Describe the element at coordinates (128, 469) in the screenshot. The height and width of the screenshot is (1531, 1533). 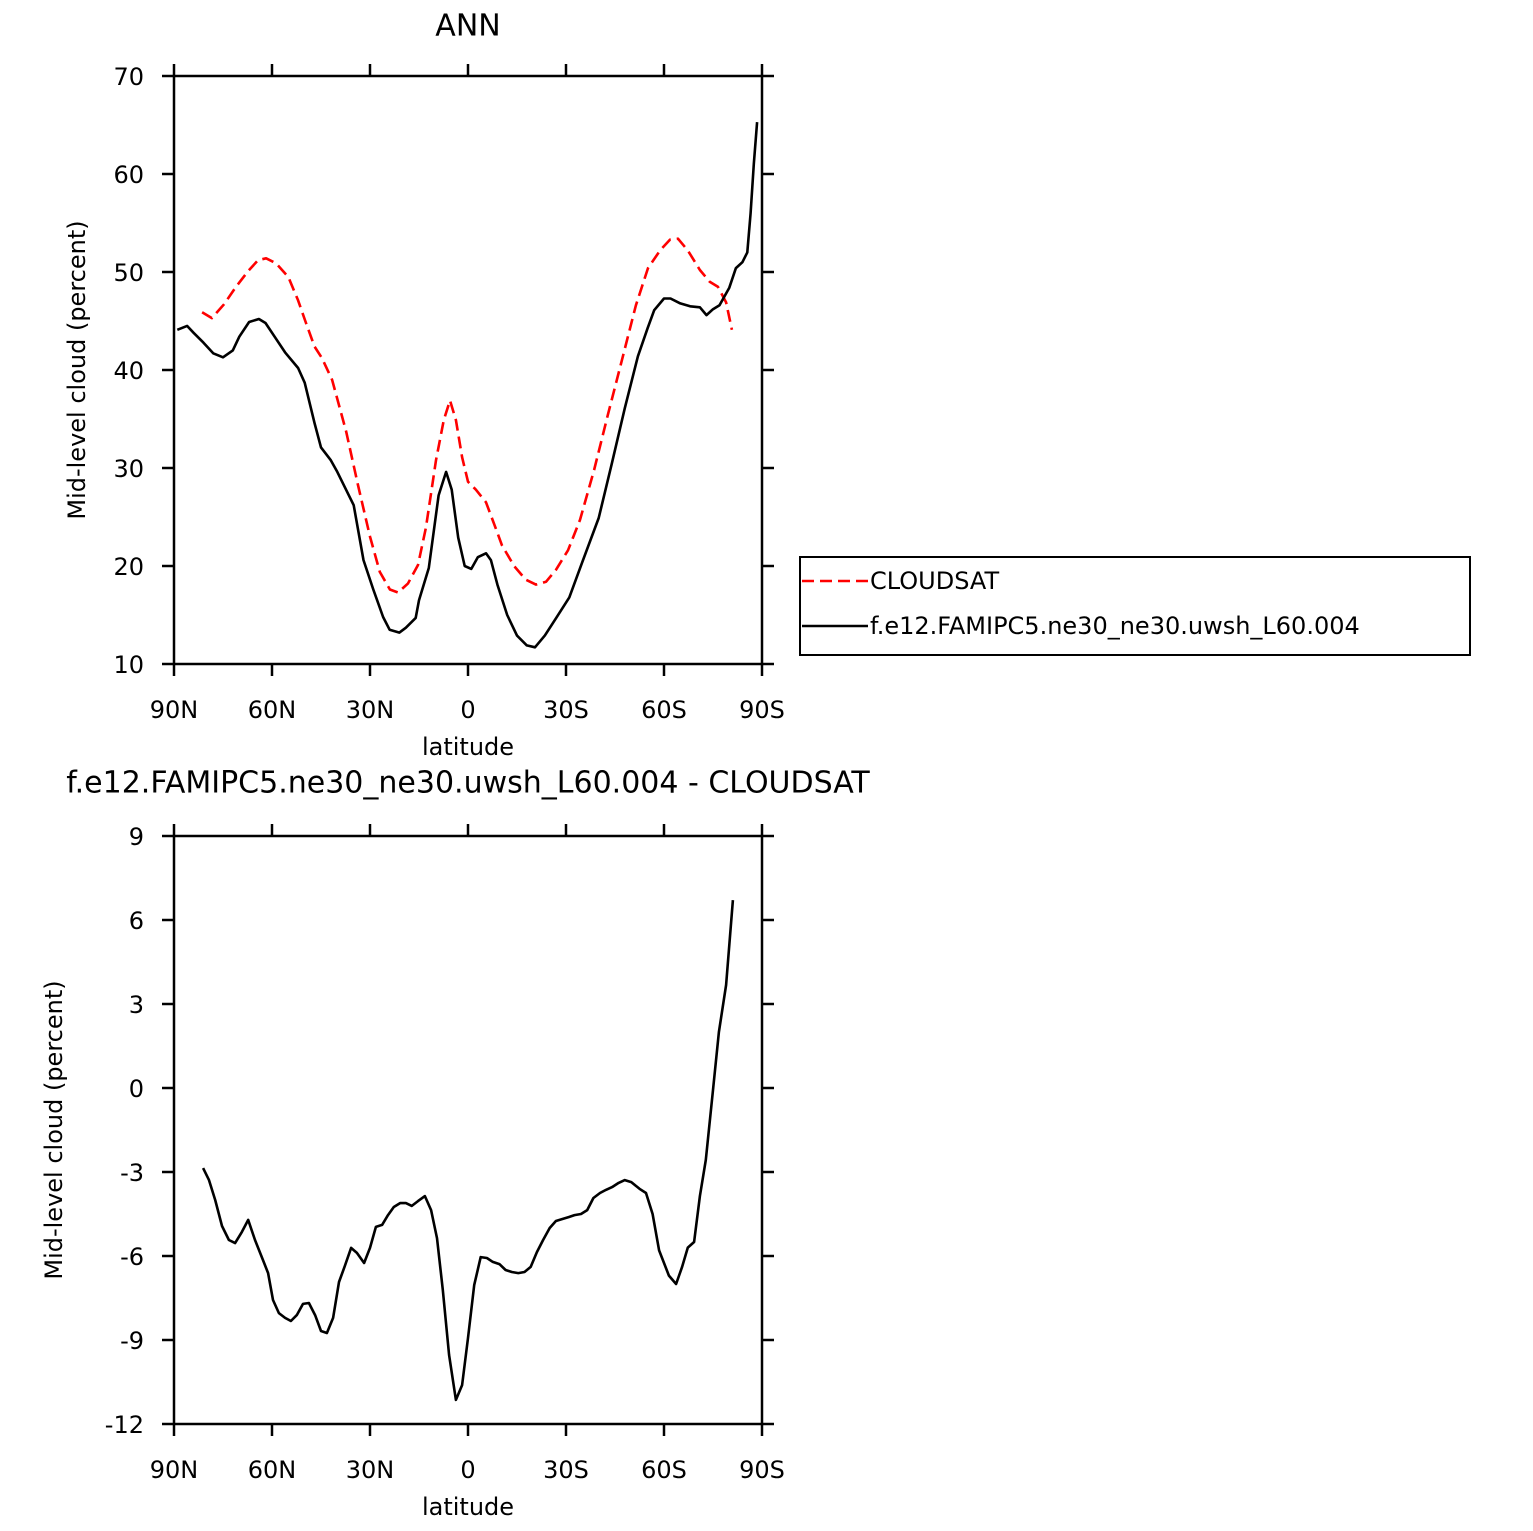
I see `y-tick-label: 30` at that location.